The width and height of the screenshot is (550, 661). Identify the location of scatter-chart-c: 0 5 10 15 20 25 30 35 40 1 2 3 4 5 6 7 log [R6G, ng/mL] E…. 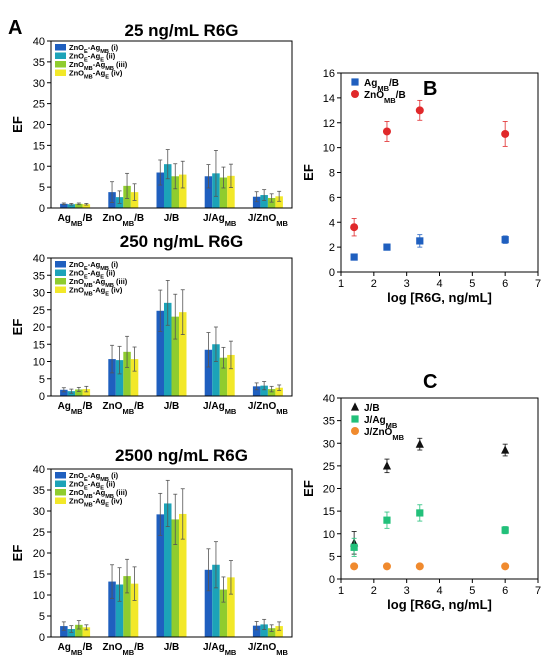
(421, 502).